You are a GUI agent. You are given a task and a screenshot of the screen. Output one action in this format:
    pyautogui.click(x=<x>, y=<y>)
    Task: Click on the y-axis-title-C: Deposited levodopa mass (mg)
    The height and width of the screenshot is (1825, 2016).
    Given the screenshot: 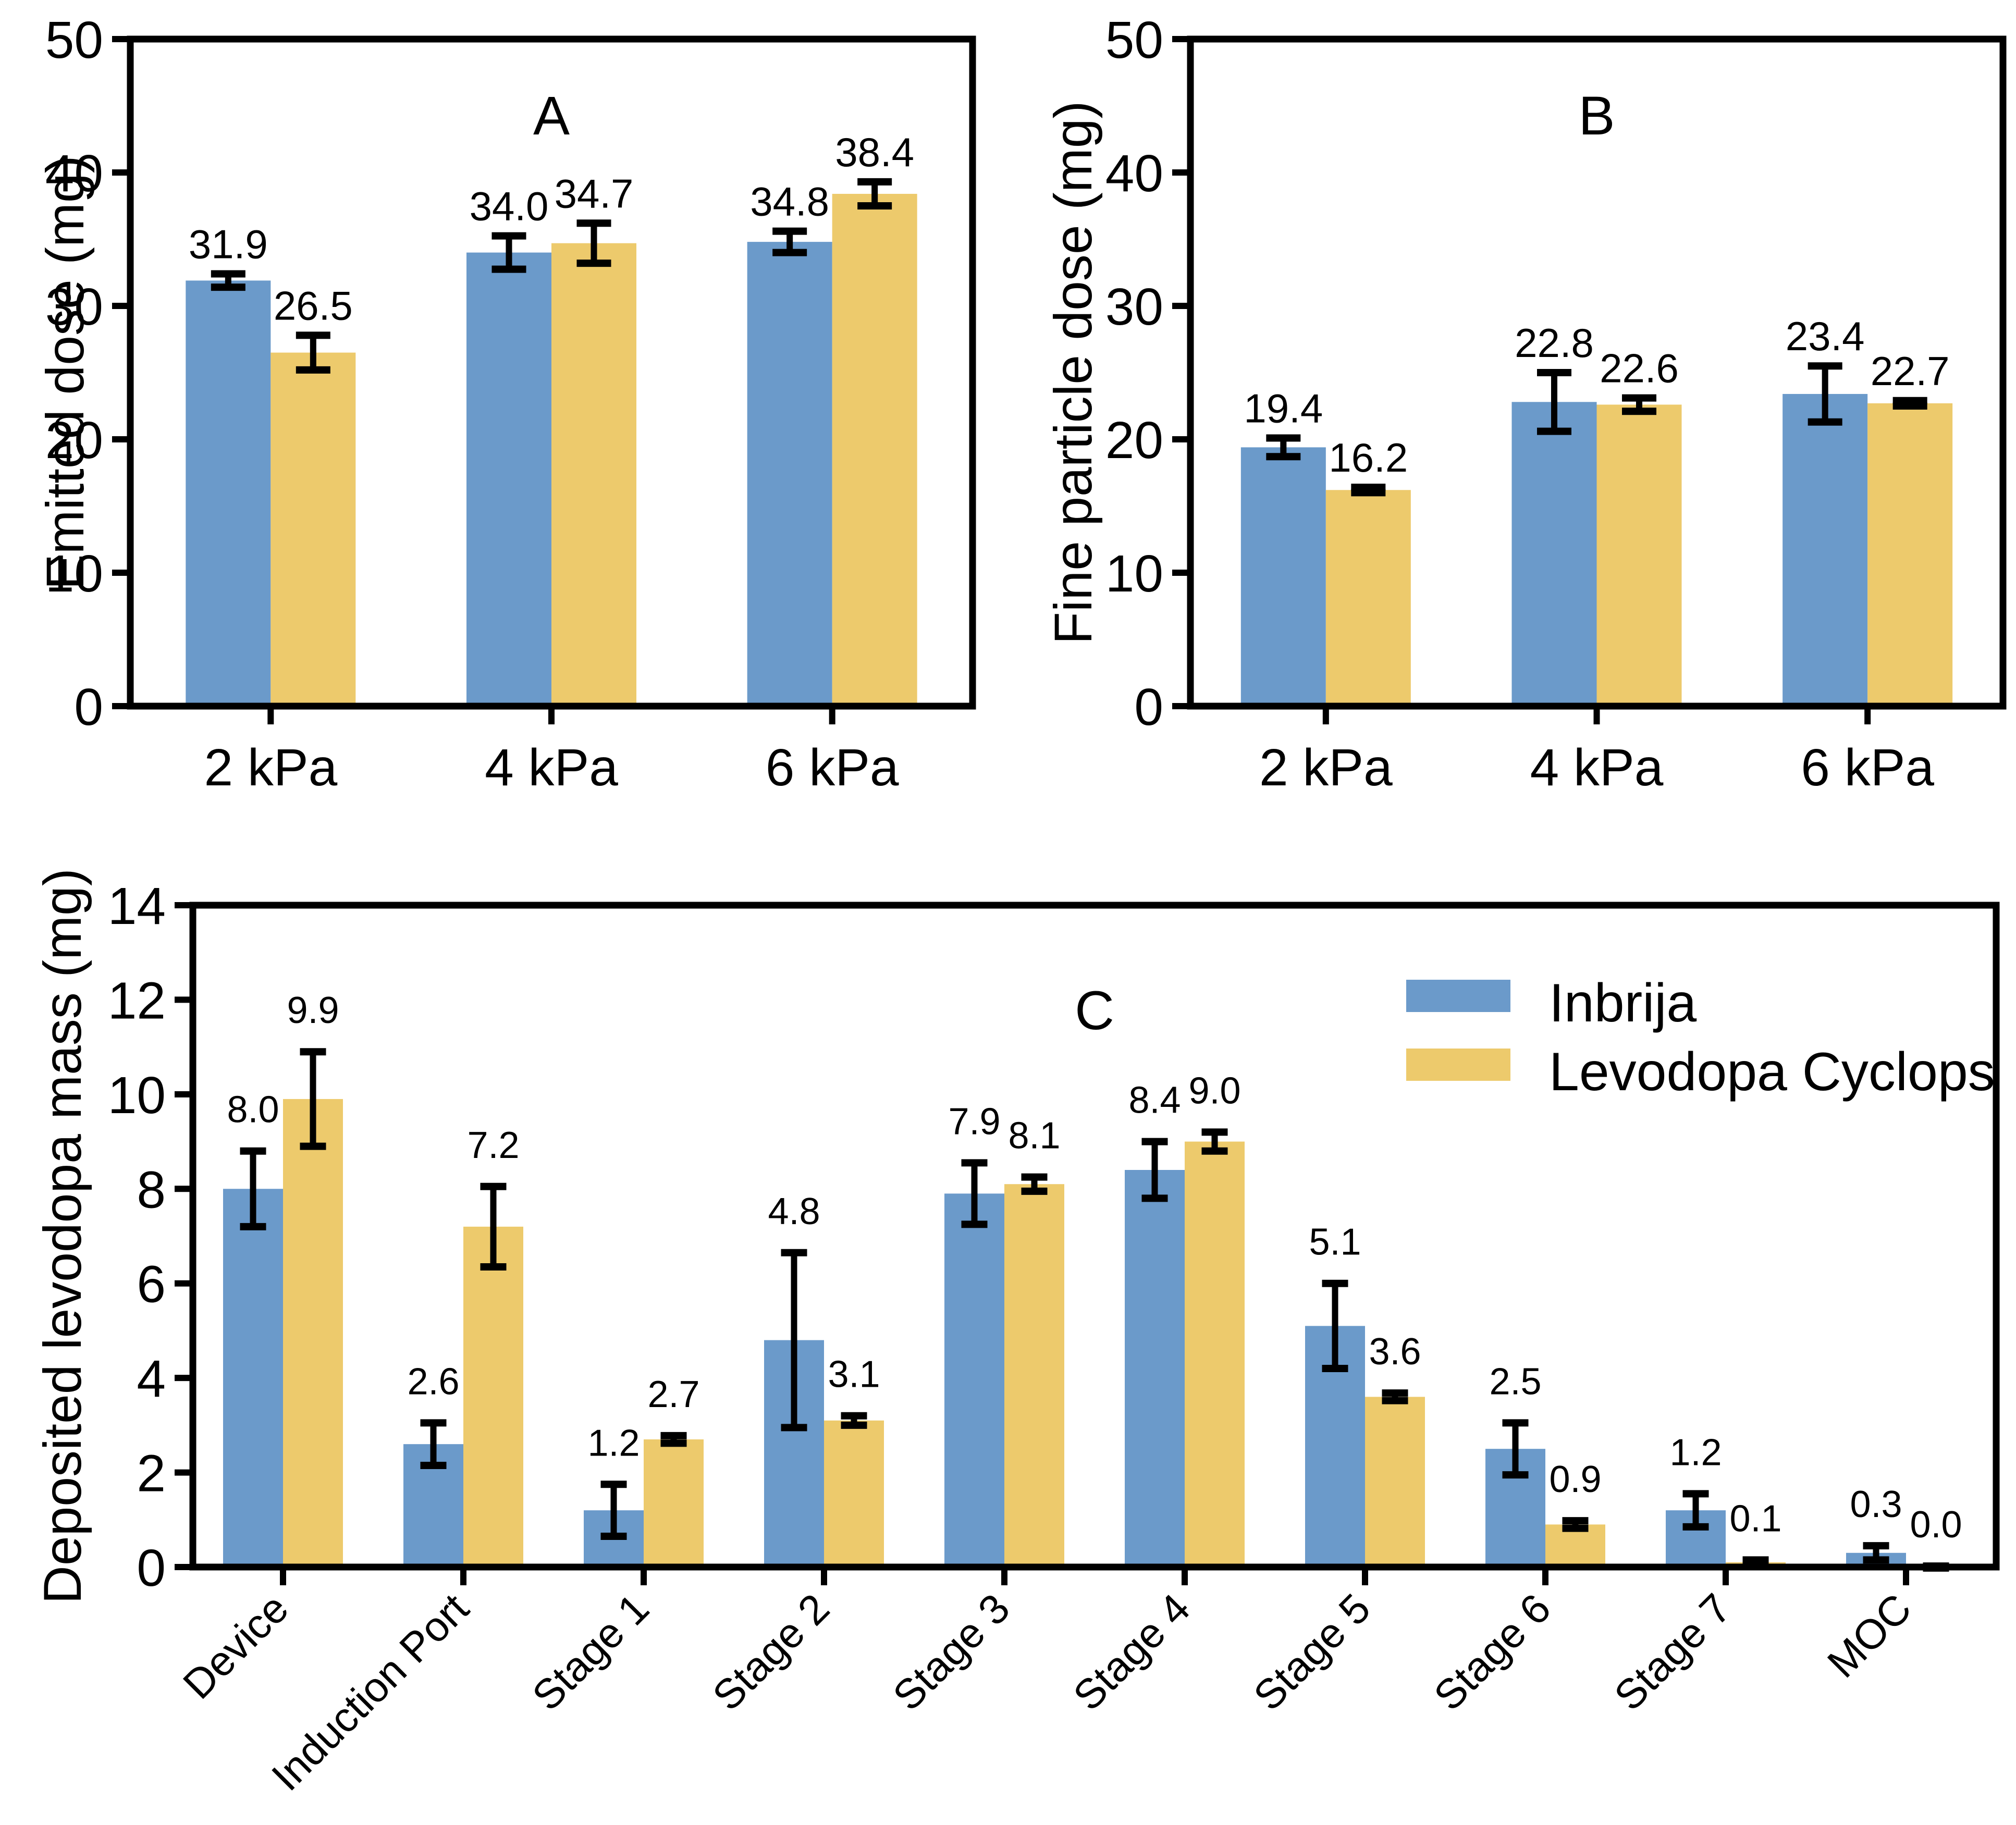 What is the action you would take?
    pyautogui.click(x=63, y=1236)
    